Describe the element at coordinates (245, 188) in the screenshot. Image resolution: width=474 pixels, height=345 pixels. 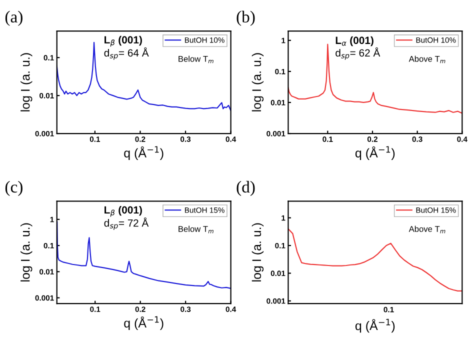
I see `chart-title: (d)` at that location.